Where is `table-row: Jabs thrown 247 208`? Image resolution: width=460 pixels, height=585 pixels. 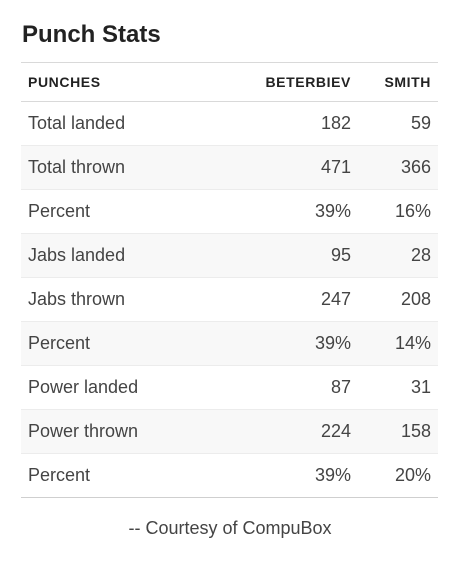
table-row: Jabs thrown 247 208 is located at coordinates (229, 299).